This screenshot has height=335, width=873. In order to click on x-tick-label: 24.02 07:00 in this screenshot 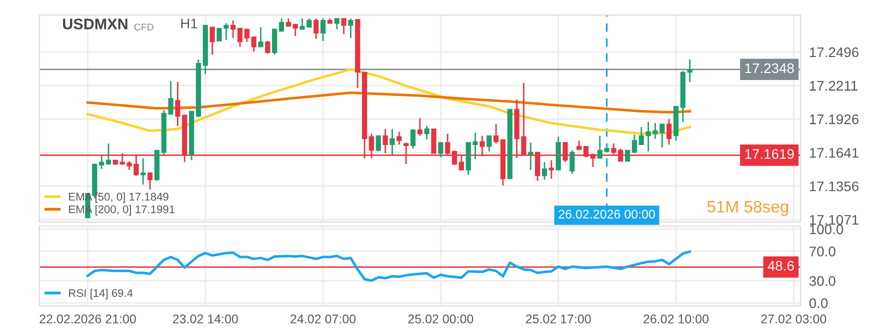, I will do `click(323, 319)`.